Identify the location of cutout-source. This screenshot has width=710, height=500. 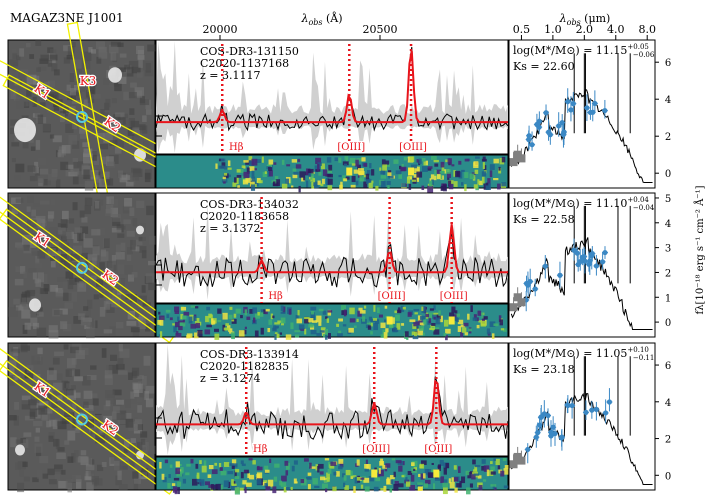
(140, 155).